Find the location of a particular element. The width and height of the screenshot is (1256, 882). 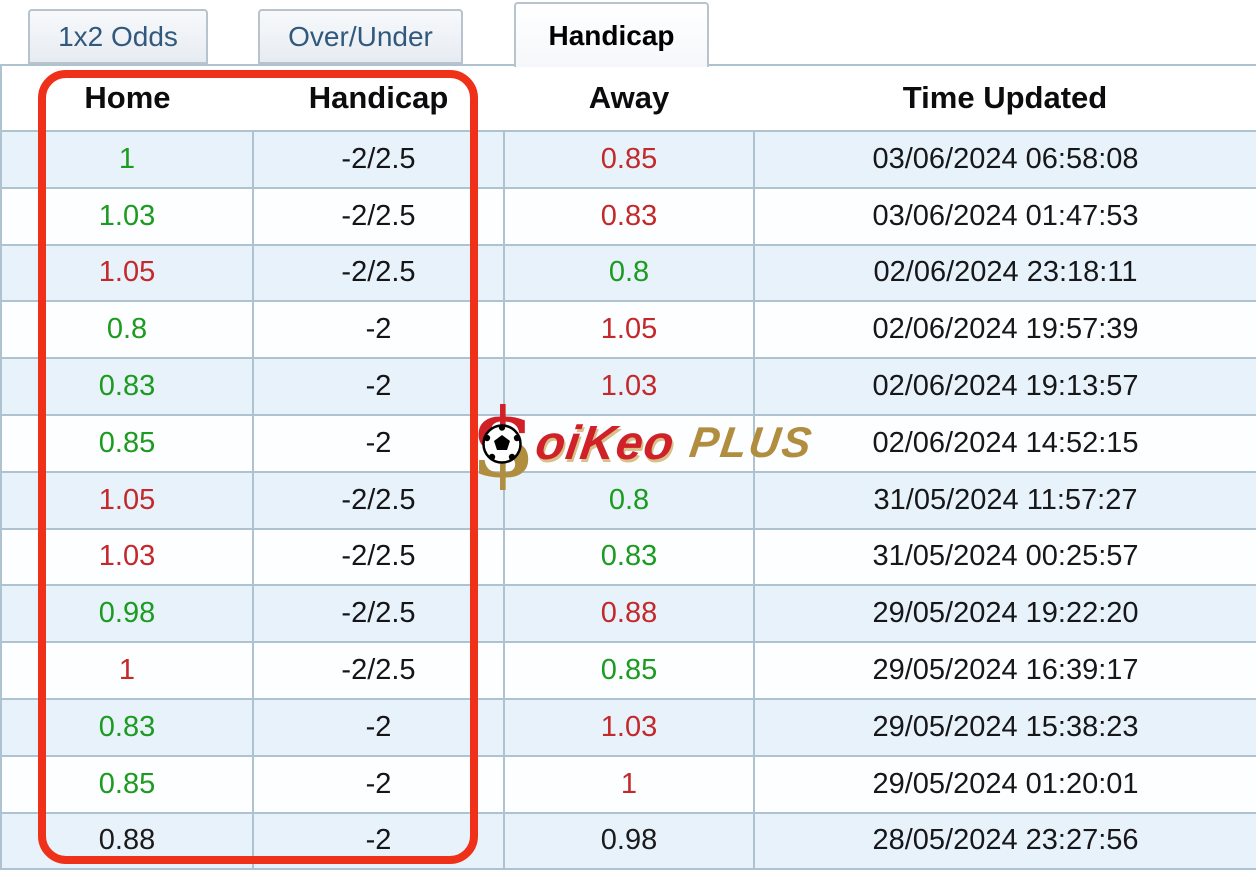

away-odds-cell: 1 is located at coordinates (629, 784).